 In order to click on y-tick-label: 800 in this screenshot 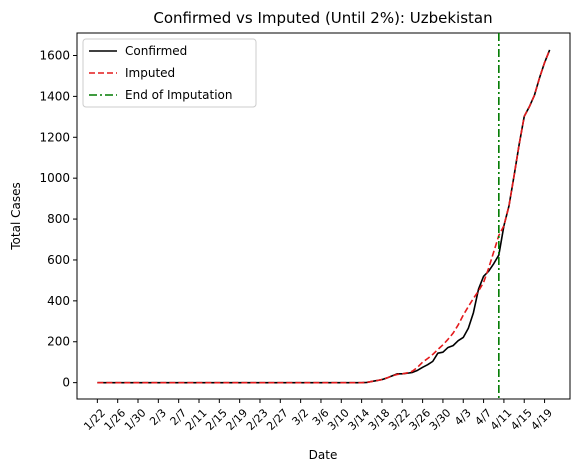, I will do `click(58, 219)`.